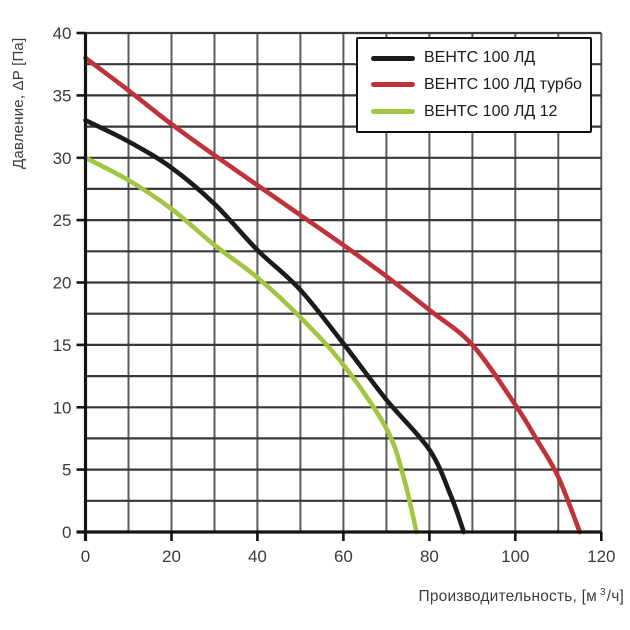  What do you see at coordinates (491, 111) in the screenshot?
I see `legend-label: ВЕНТС 100 ЛД 12` at bounding box center [491, 111].